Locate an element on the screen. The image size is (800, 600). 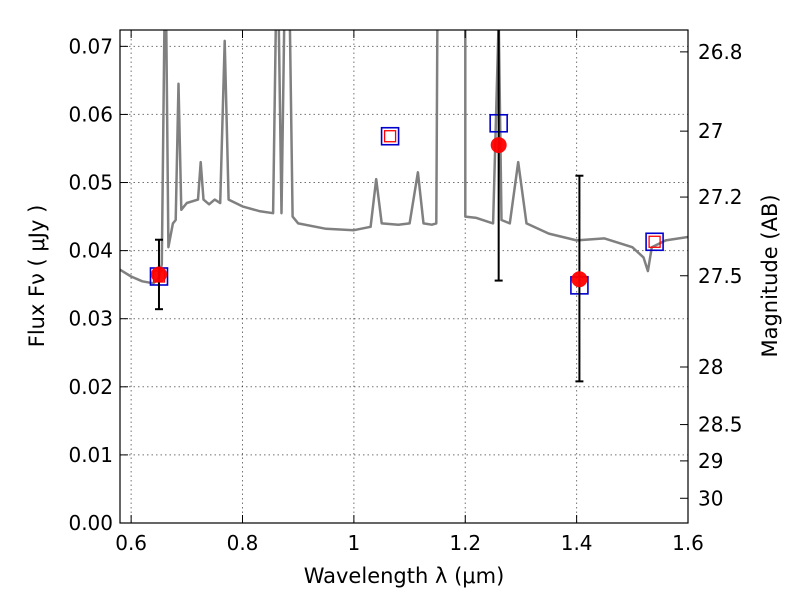
y-axis-title: Flux Fν ( μJy ) is located at coordinates (37, 276).